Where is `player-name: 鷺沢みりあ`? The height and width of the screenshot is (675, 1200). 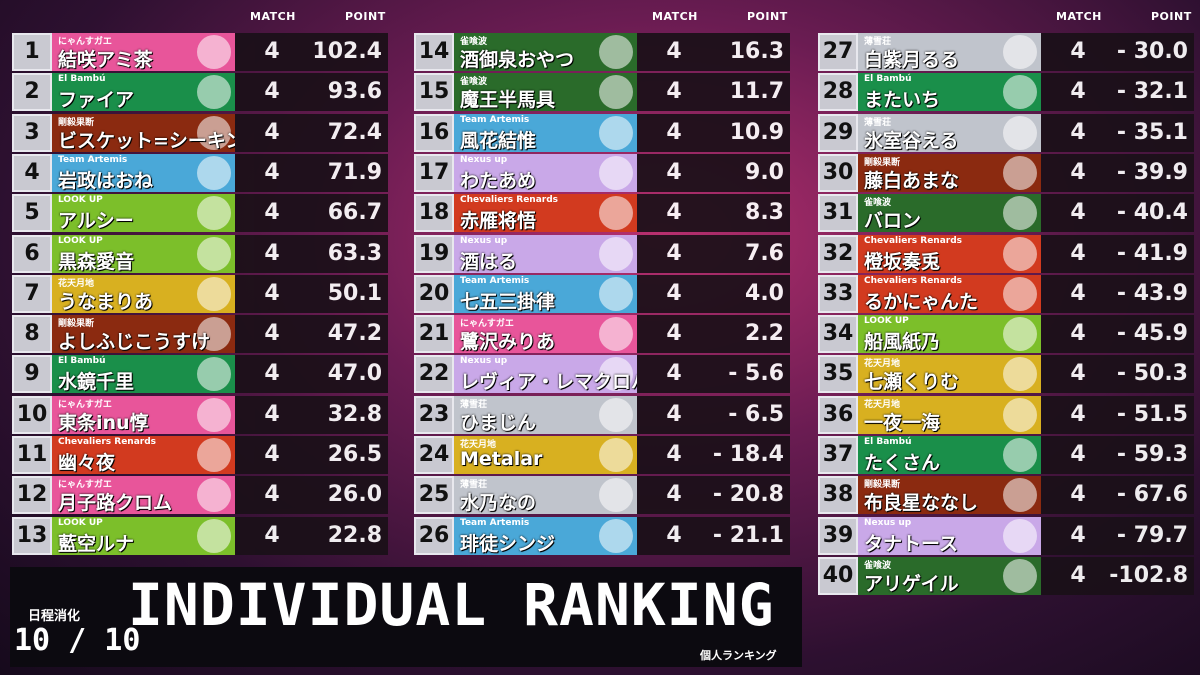
player-name: 鷺沢みりあ is located at coordinates (508, 342).